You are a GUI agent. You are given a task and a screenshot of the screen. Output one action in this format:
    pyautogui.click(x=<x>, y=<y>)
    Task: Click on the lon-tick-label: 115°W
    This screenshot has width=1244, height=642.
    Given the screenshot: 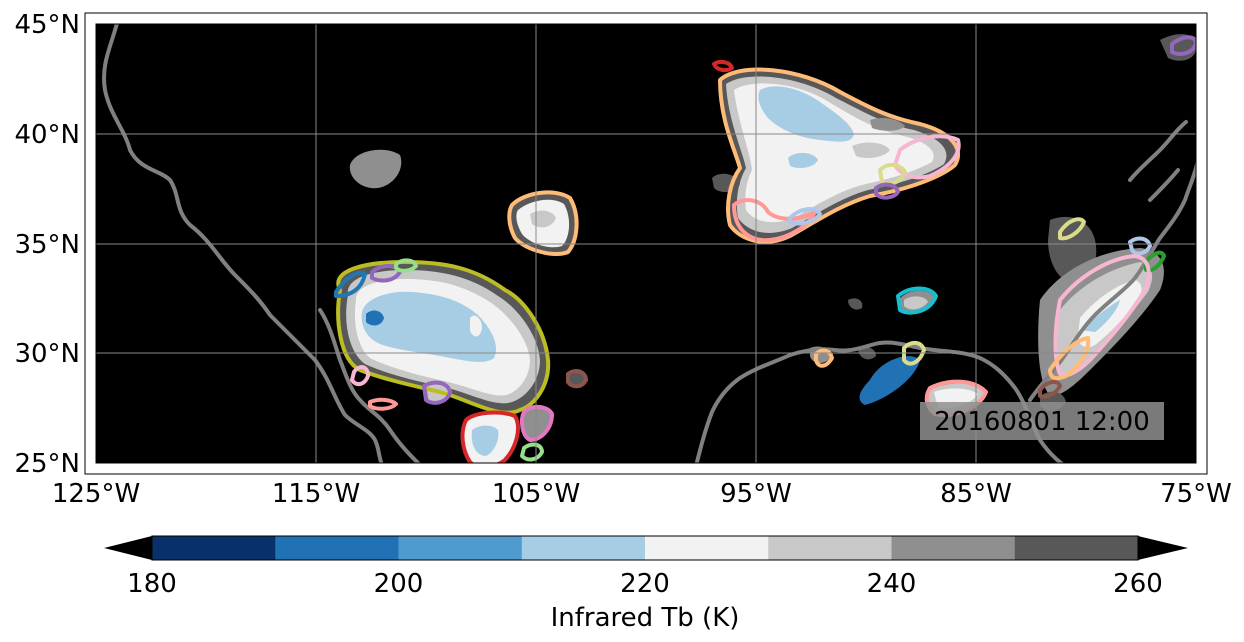 What is the action you would take?
    pyautogui.click(x=316, y=494)
    